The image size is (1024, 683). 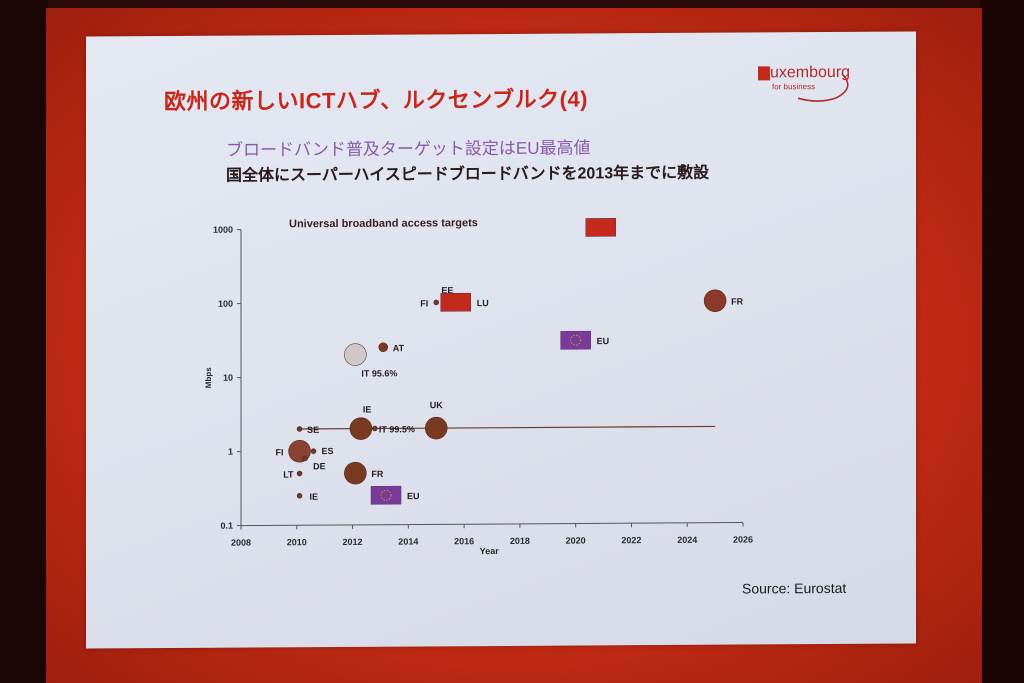 I want to click on room-right-wall, so click(x=1002, y=341).